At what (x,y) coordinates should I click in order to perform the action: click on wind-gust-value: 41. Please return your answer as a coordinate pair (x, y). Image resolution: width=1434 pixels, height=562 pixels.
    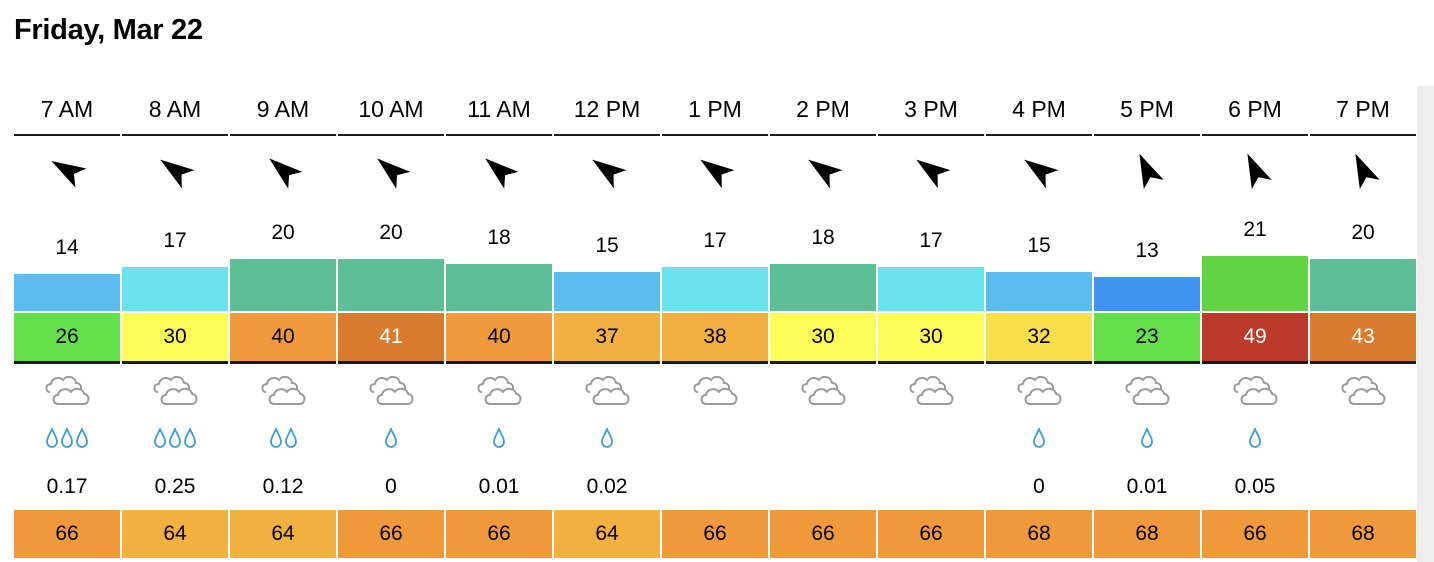
    Looking at the image, I should click on (391, 337).